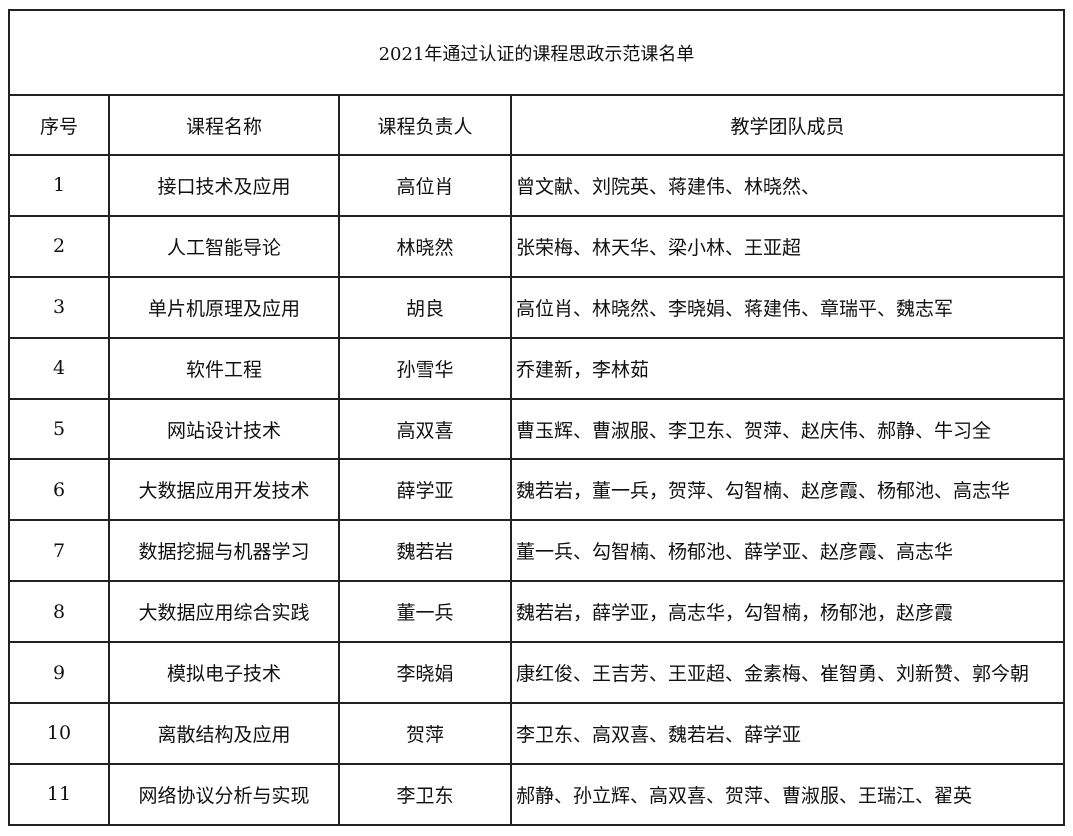 This screenshot has height=836, width=1073. I want to click on header-members: 教学团队成员, so click(787, 125).